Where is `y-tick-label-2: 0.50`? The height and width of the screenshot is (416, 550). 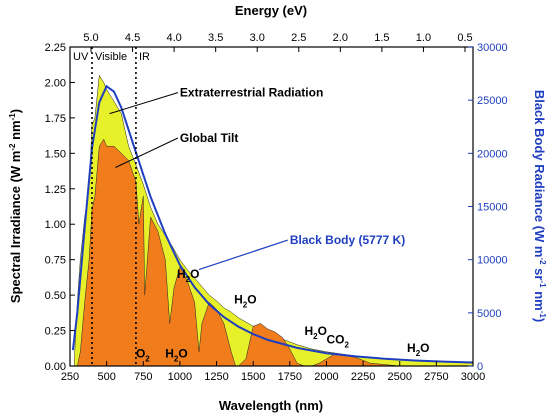
y-tick-label-2: 0.50 is located at coordinates (55, 296).